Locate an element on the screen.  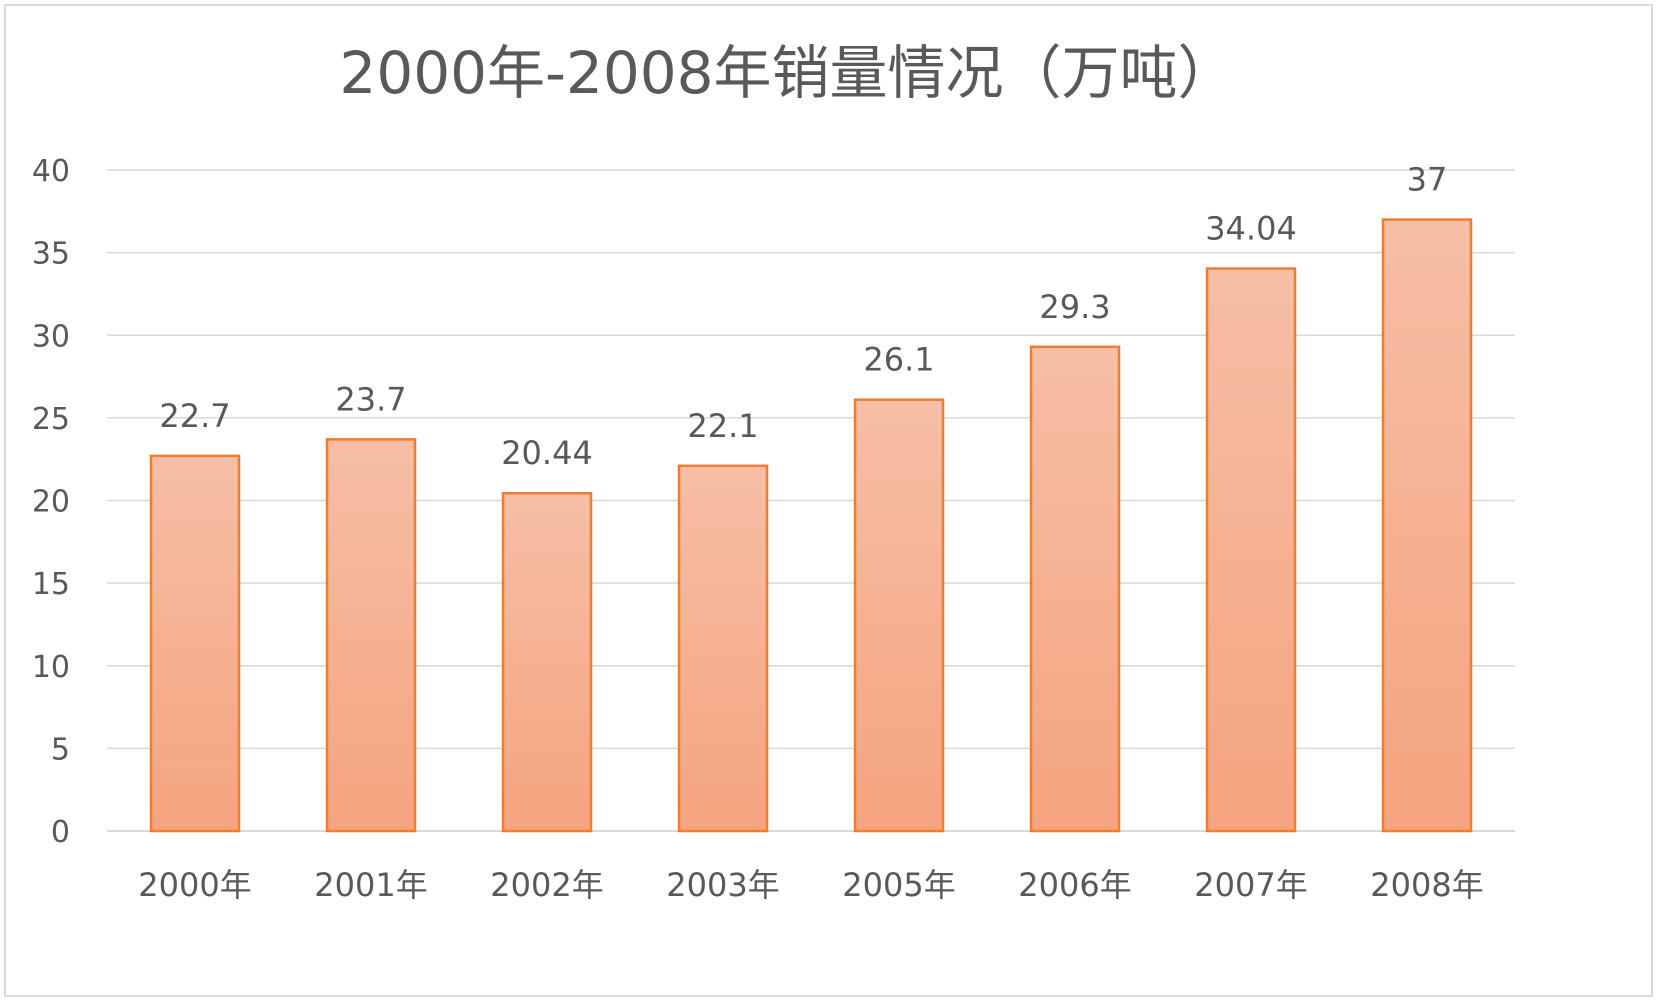
data-label-3: 22.1 is located at coordinates (722, 426).